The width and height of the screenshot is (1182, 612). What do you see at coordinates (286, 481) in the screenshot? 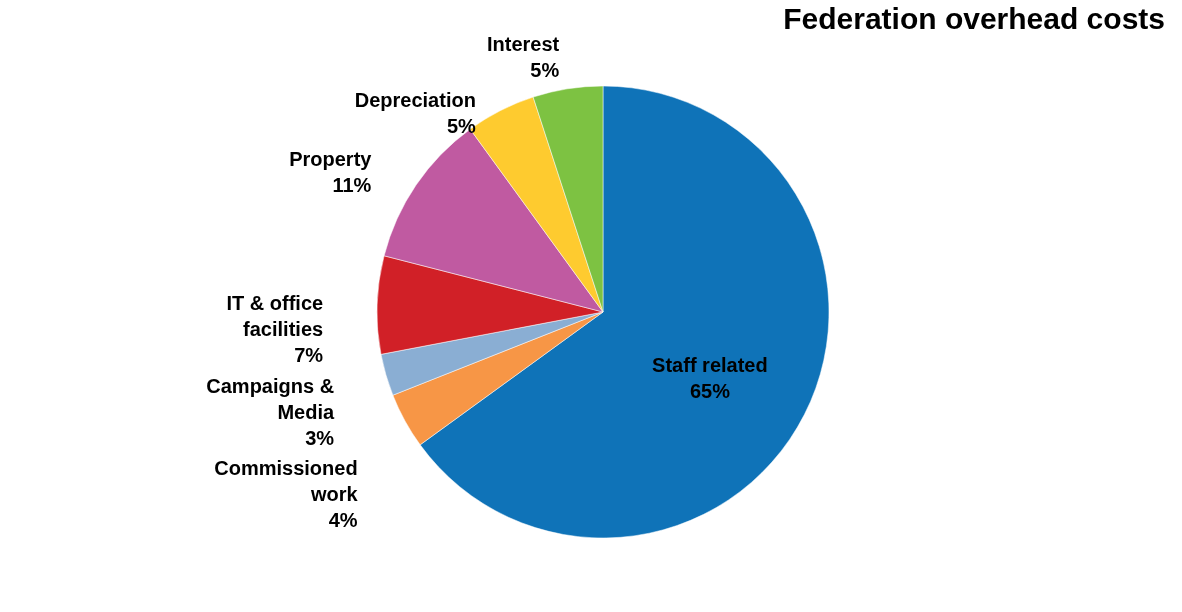
I see `slice-label: Commissioned work` at bounding box center [286, 481].